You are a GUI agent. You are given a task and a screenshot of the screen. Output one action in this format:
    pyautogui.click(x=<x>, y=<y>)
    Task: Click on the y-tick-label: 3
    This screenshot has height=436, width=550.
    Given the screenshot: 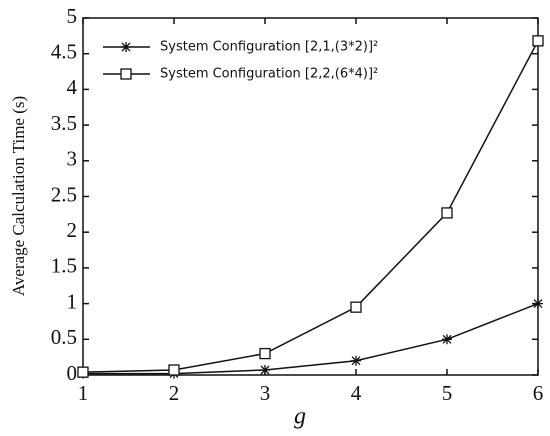 What is the action you would take?
    pyautogui.click(x=72, y=159)
    